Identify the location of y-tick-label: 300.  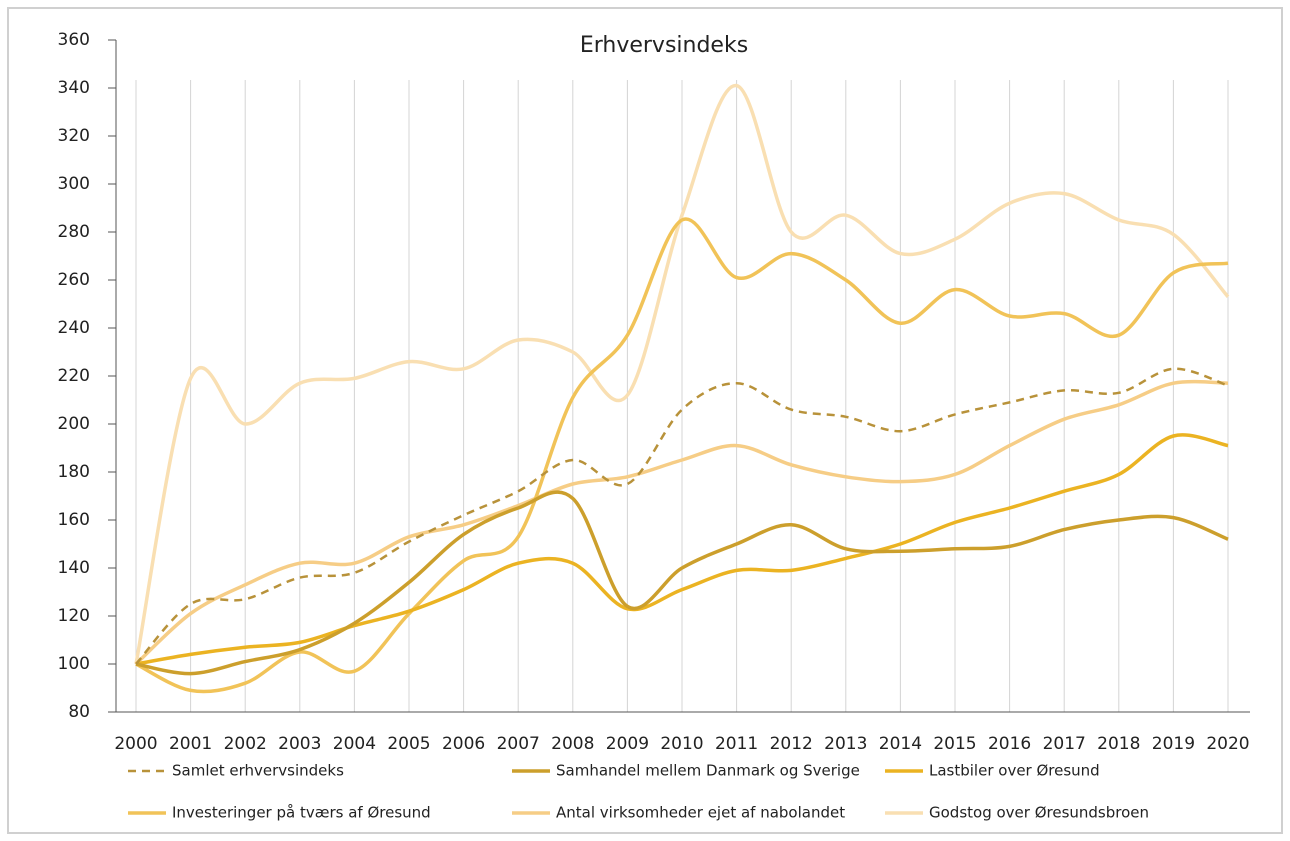
(74, 184).